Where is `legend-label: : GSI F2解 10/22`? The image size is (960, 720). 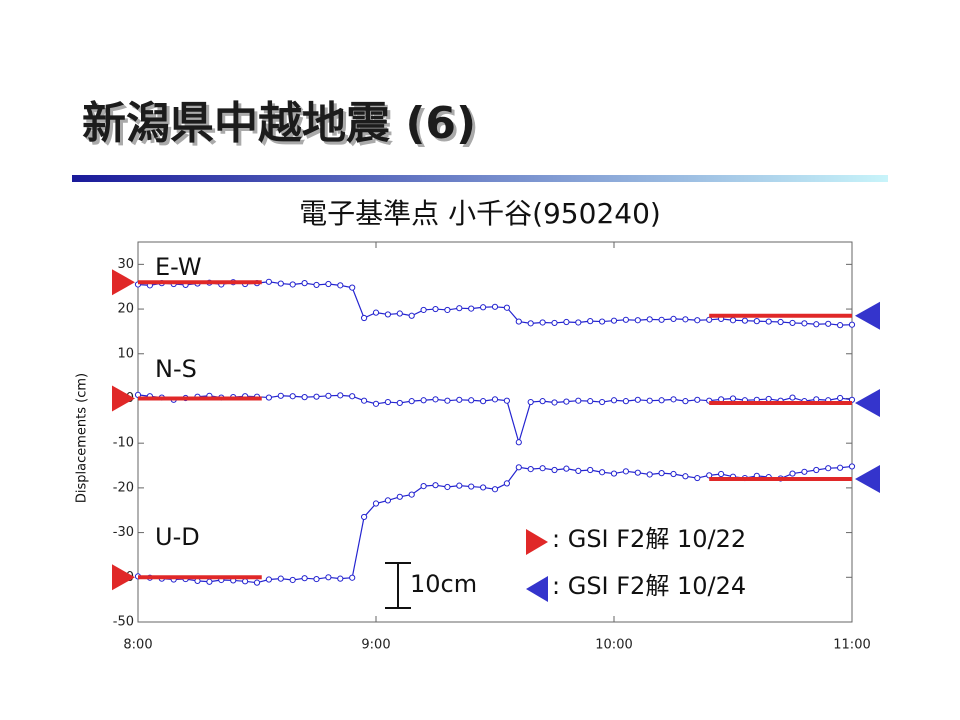 legend-label: : GSI F2解 10/22 is located at coordinates (649, 539).